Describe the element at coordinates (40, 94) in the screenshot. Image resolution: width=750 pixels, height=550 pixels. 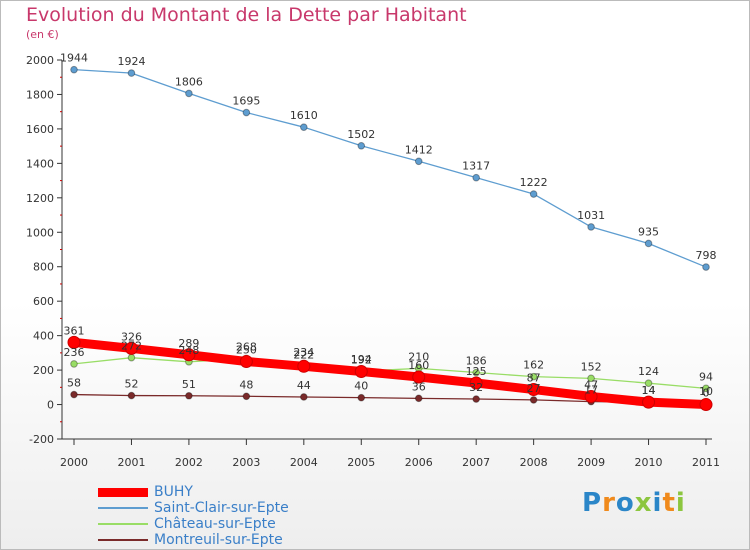
I see `y-tick-label: 1800` at that location.